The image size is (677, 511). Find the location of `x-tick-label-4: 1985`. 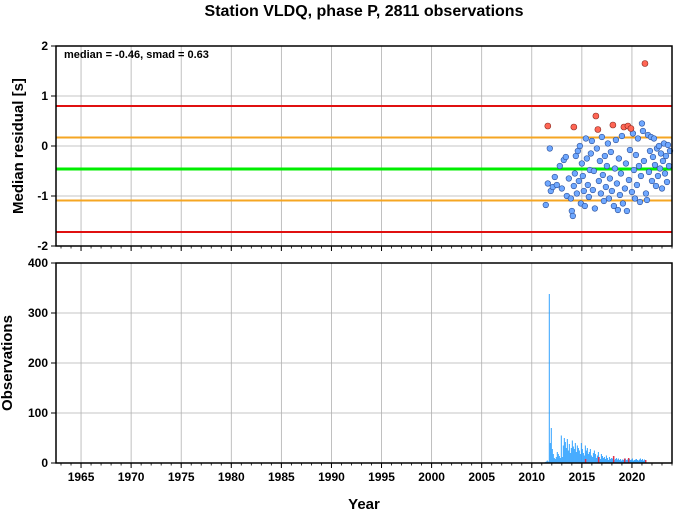

x-tick-label-4: 1985 is located at coordinates (281, 477).